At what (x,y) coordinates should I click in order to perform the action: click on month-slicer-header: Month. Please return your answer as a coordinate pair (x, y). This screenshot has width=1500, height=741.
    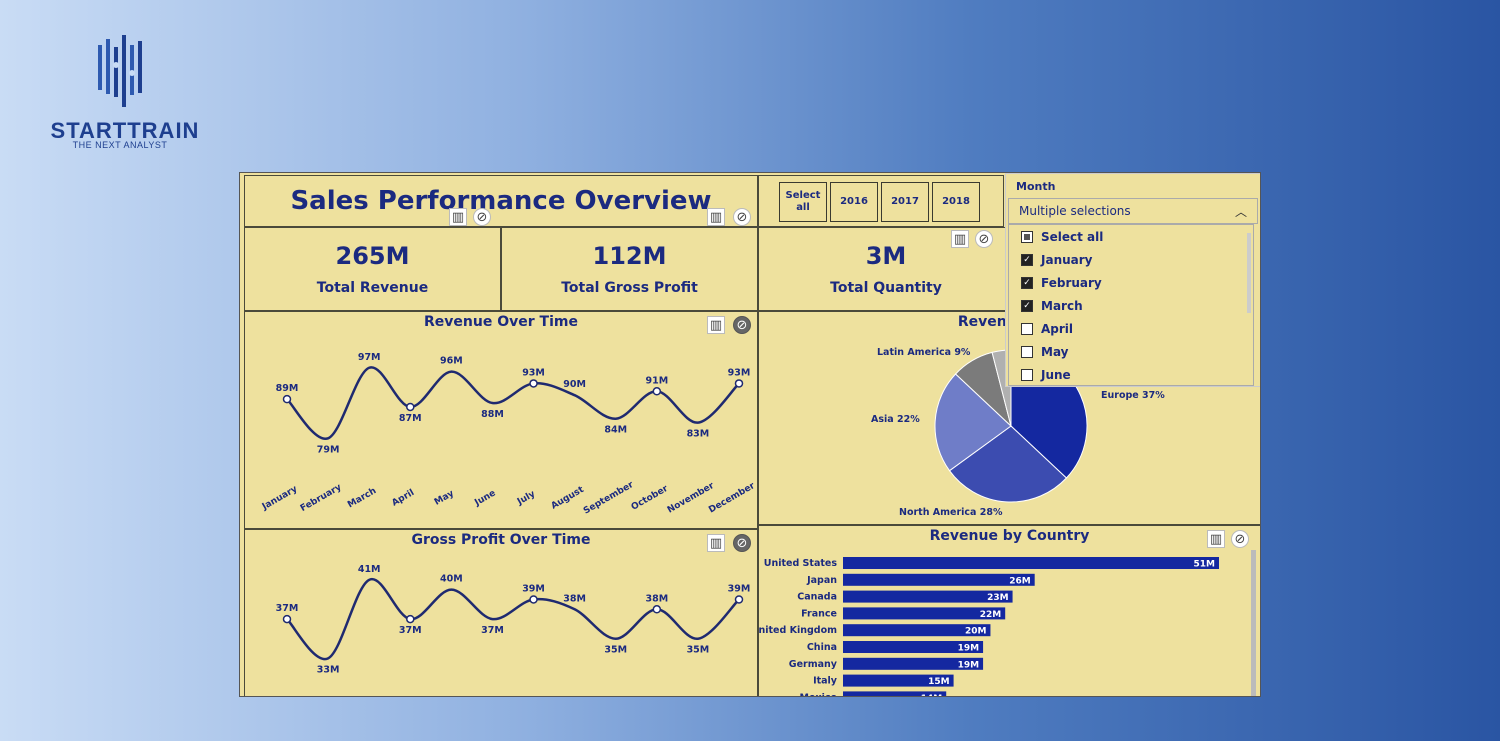
    Looking at the image, I should click on (1036, 186).